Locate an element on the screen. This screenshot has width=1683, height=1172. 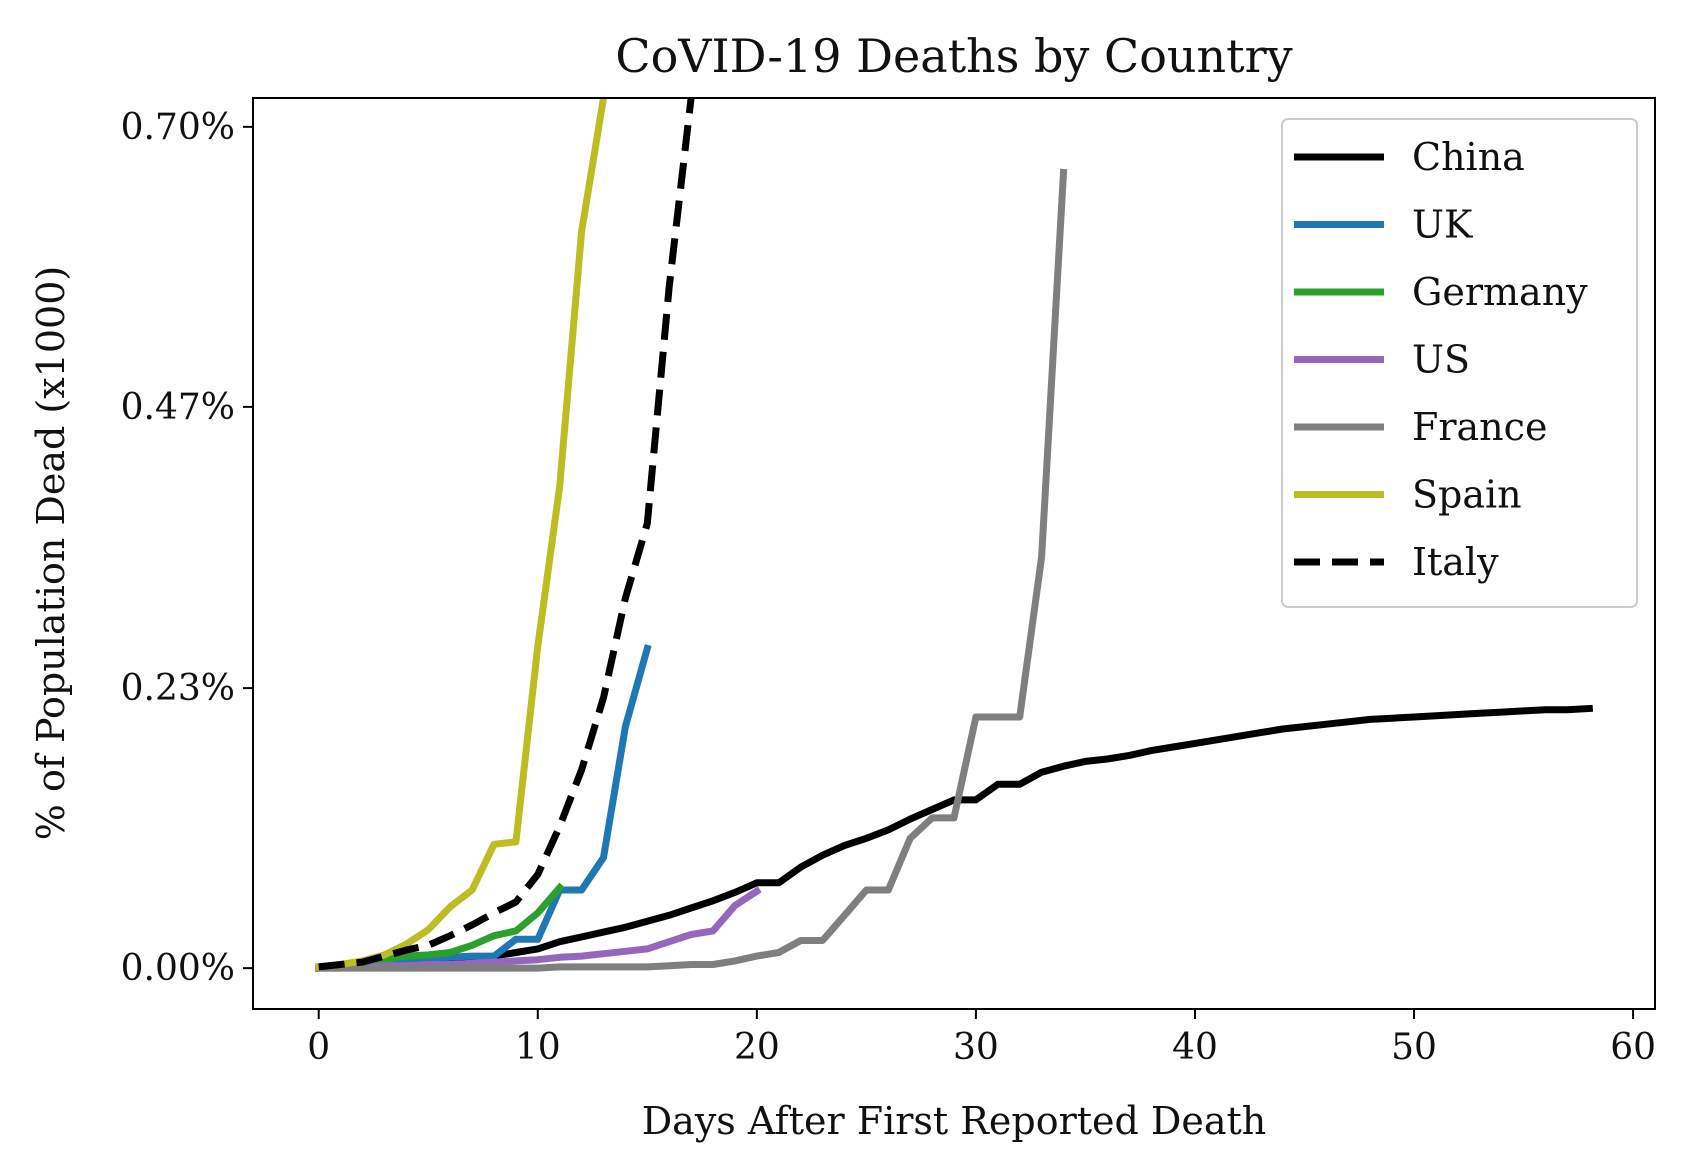
legend-label-italy: Italy is located at coordinates (1455, 562).